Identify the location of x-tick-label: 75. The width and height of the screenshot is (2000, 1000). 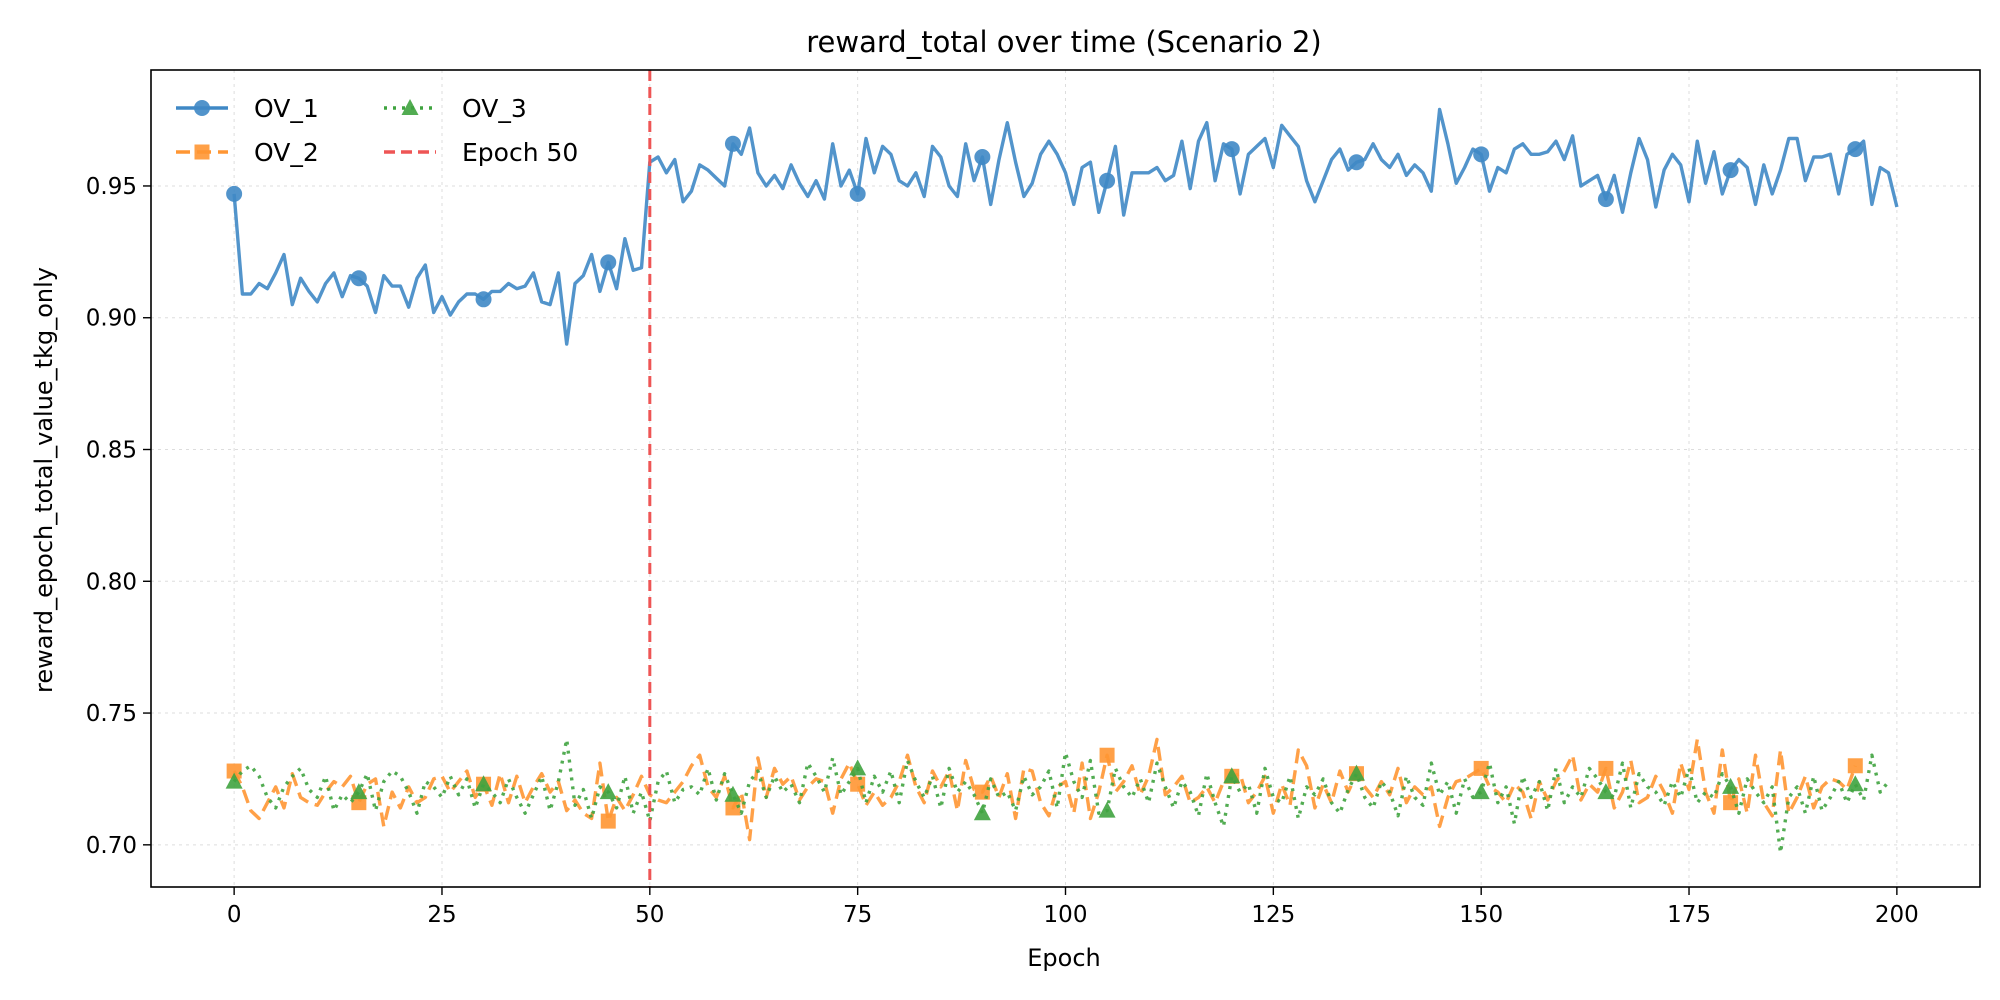
(857, 915).